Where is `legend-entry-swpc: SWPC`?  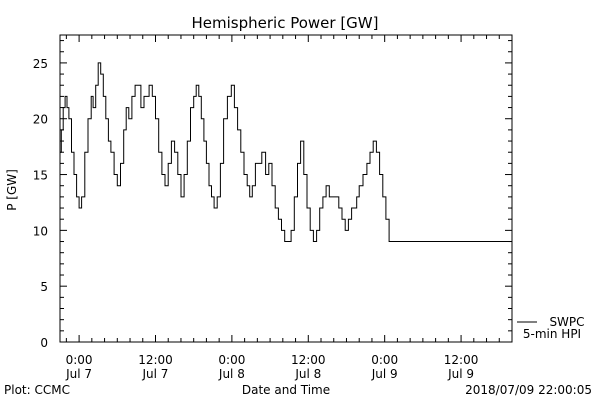 legend-entry-swpc: SWPC is located at coordinates (566, 322).